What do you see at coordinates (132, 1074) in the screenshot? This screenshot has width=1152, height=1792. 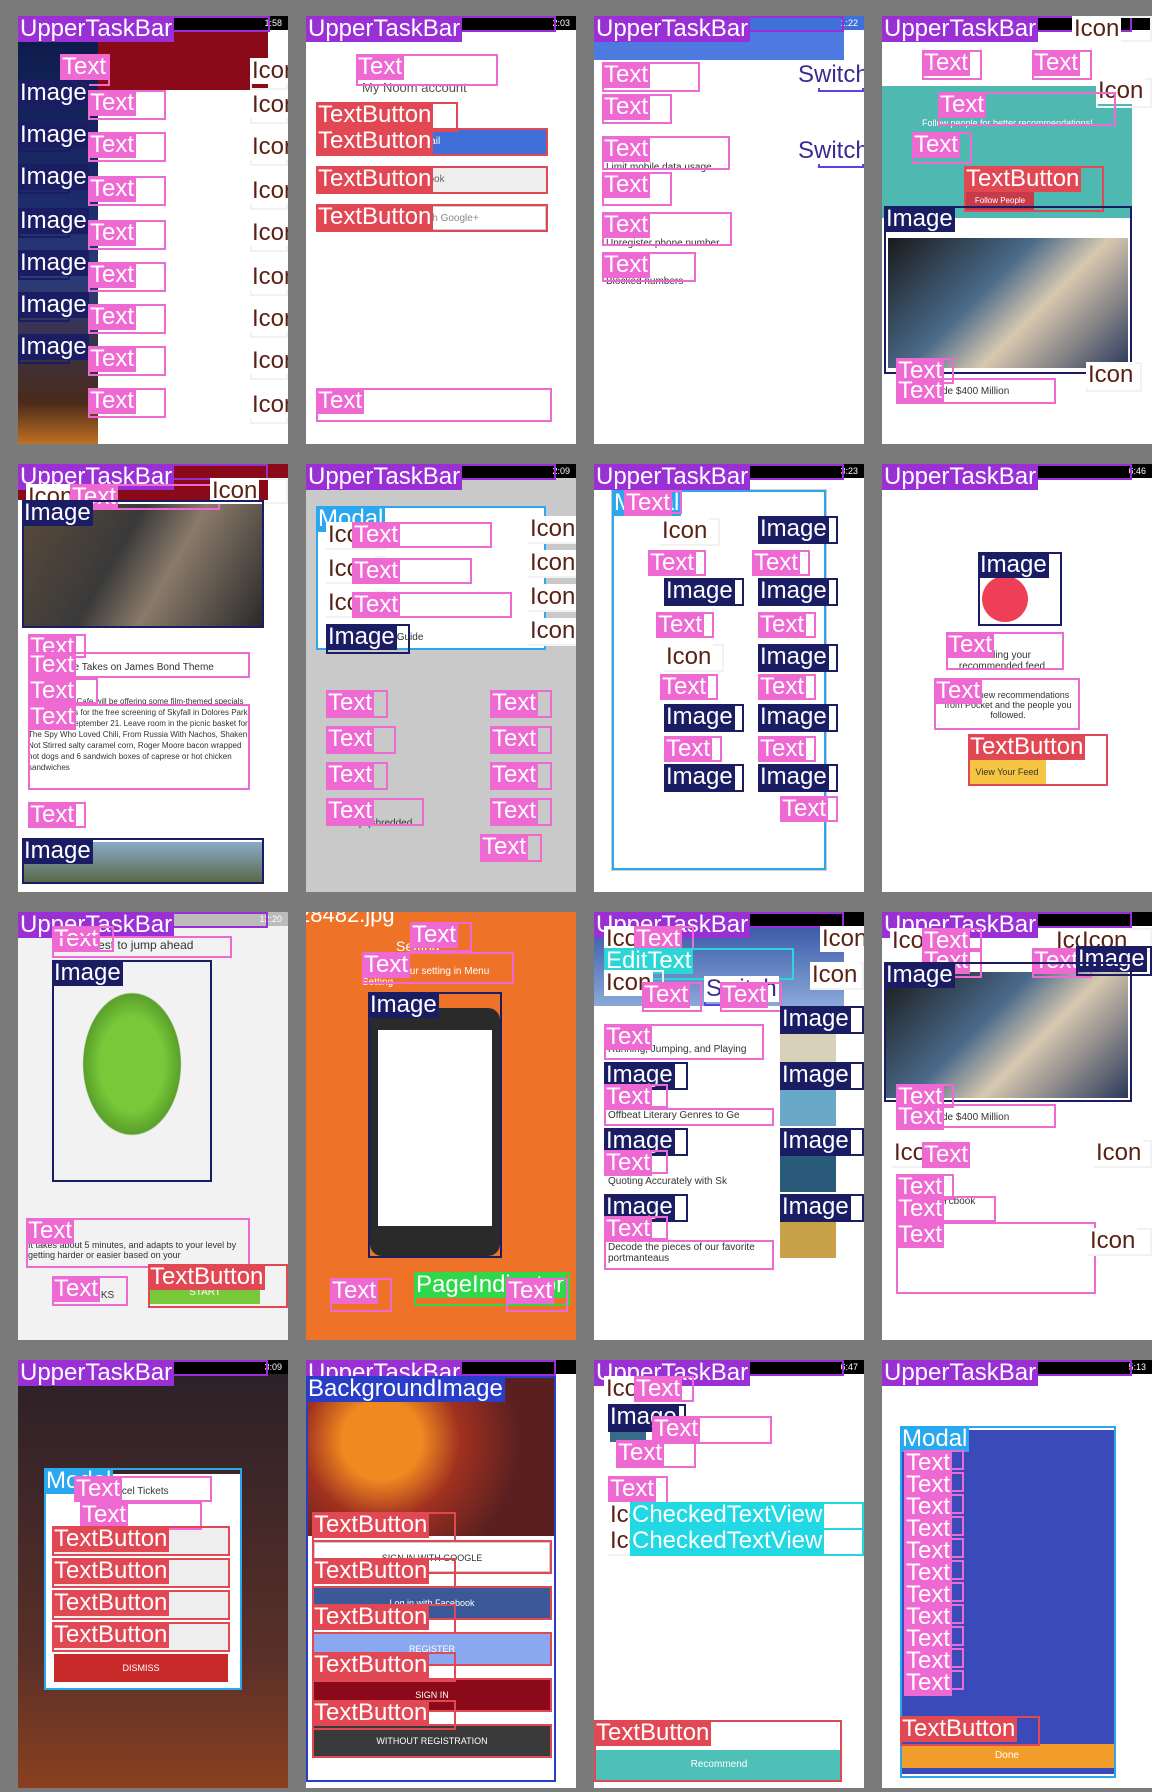 I see `owl-illustration` at bounding box center [132, 1074].